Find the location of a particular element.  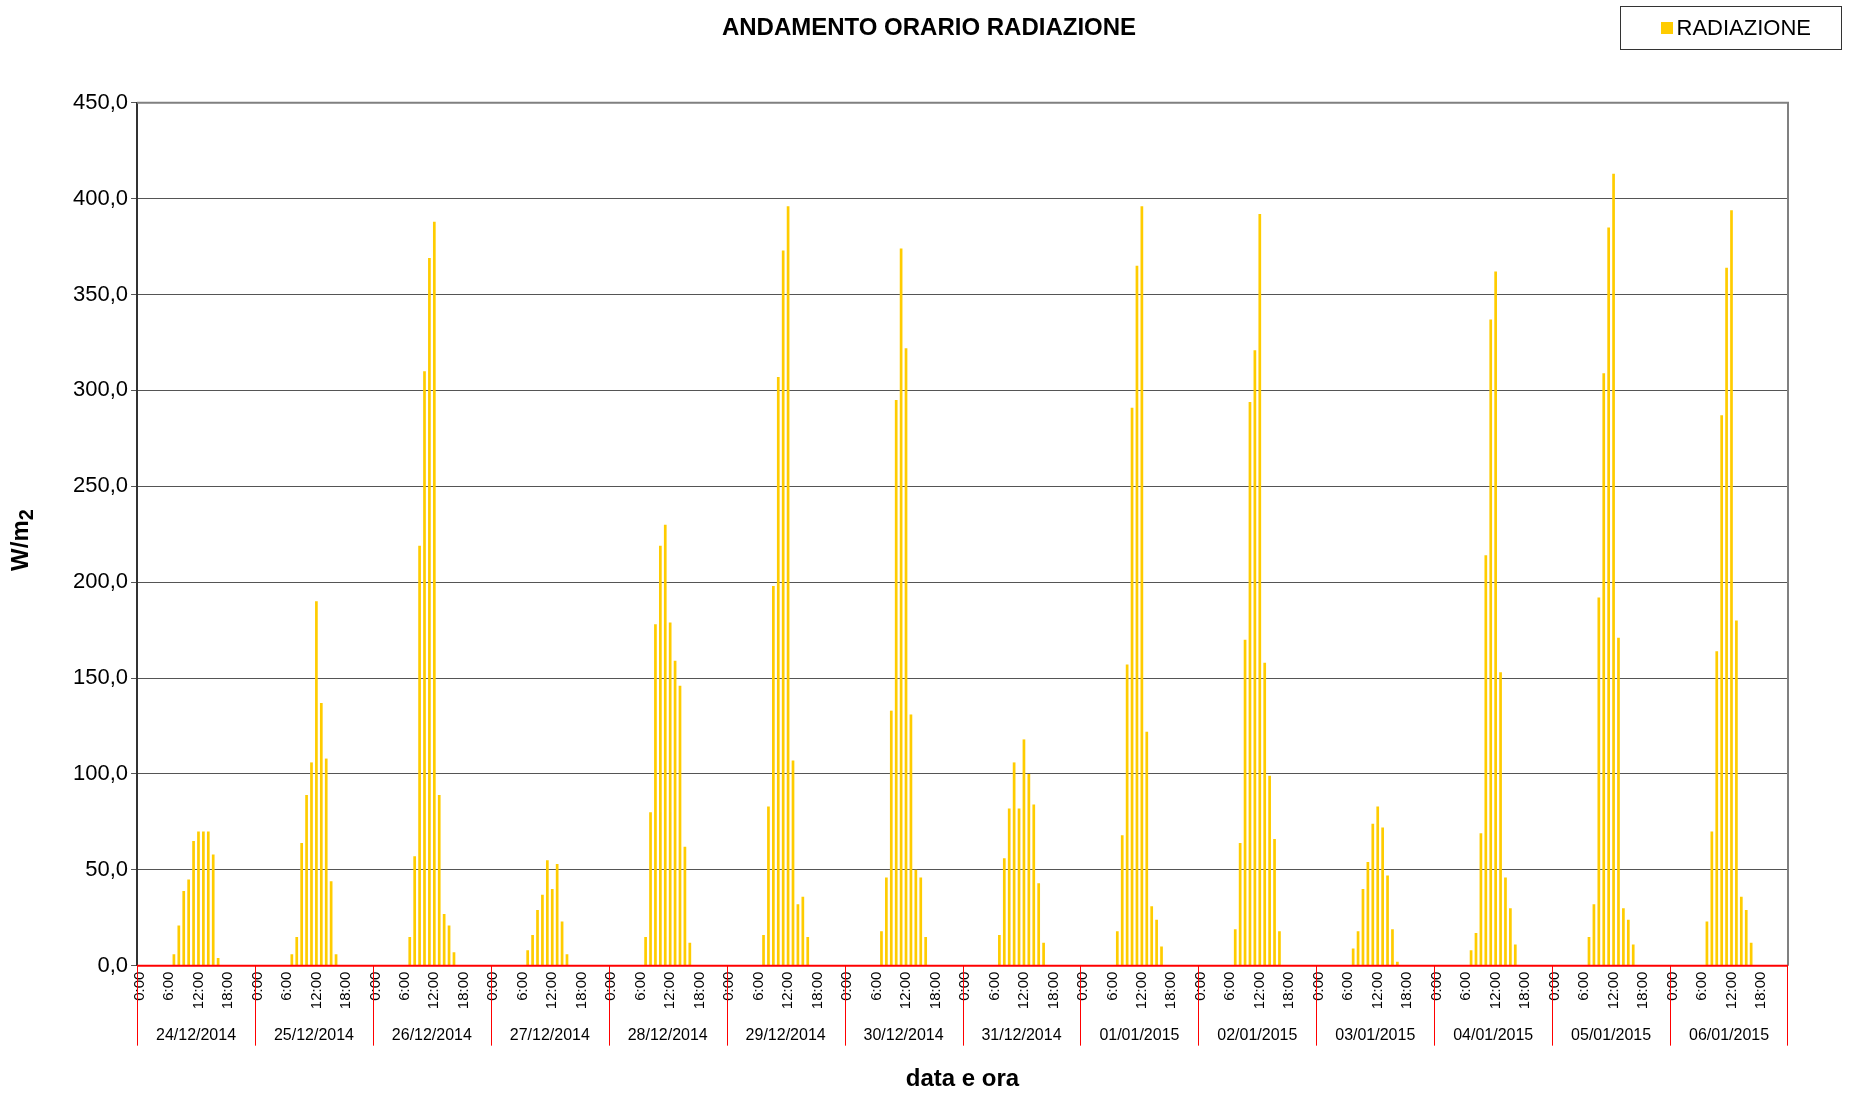

text: 24/12/2014 is located at coordinates (196, 1035).